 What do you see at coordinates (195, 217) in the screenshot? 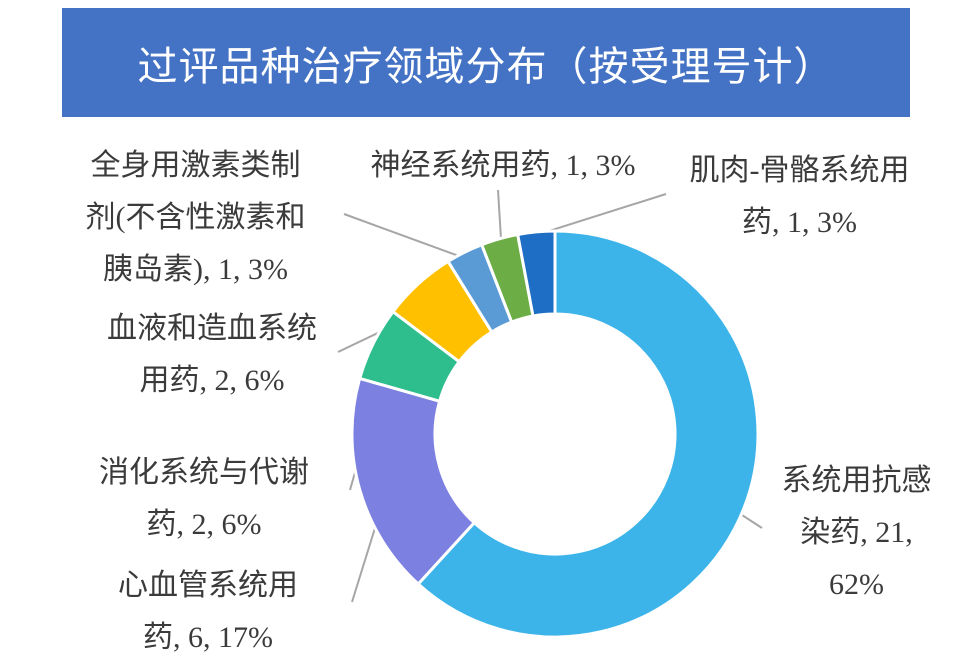
I see `callout-systemic-hormone-label: 全身用激素类制 剂(不含性激素和 胰岛素), 1, 3%` at bounding box center [195, 217].